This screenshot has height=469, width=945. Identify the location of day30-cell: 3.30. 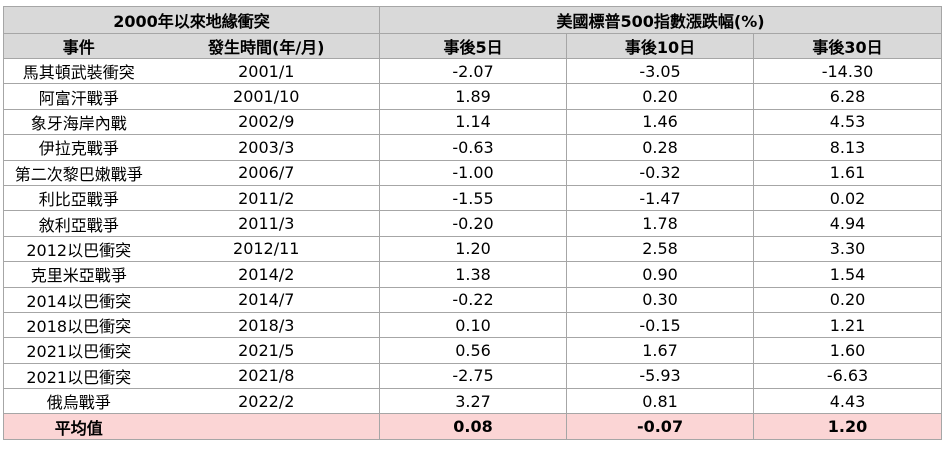
(848, 249).